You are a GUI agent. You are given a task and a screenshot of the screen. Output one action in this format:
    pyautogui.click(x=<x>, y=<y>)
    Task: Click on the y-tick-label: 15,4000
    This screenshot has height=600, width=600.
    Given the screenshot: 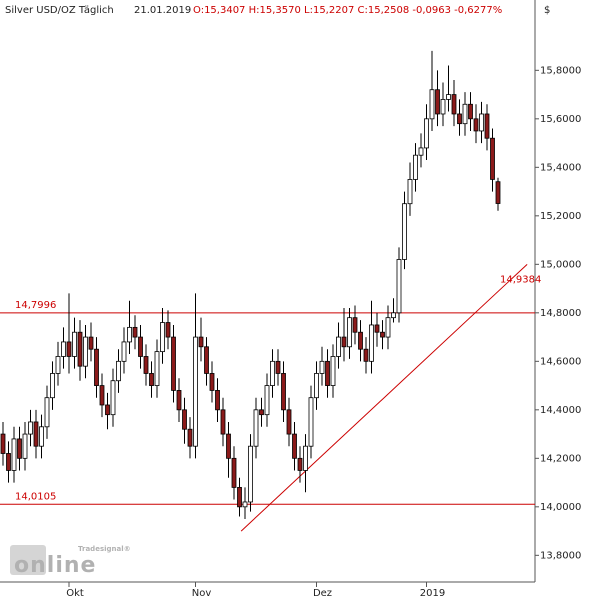 What is the action you would take?
    pyautogui.click(x=560, y=167)
    